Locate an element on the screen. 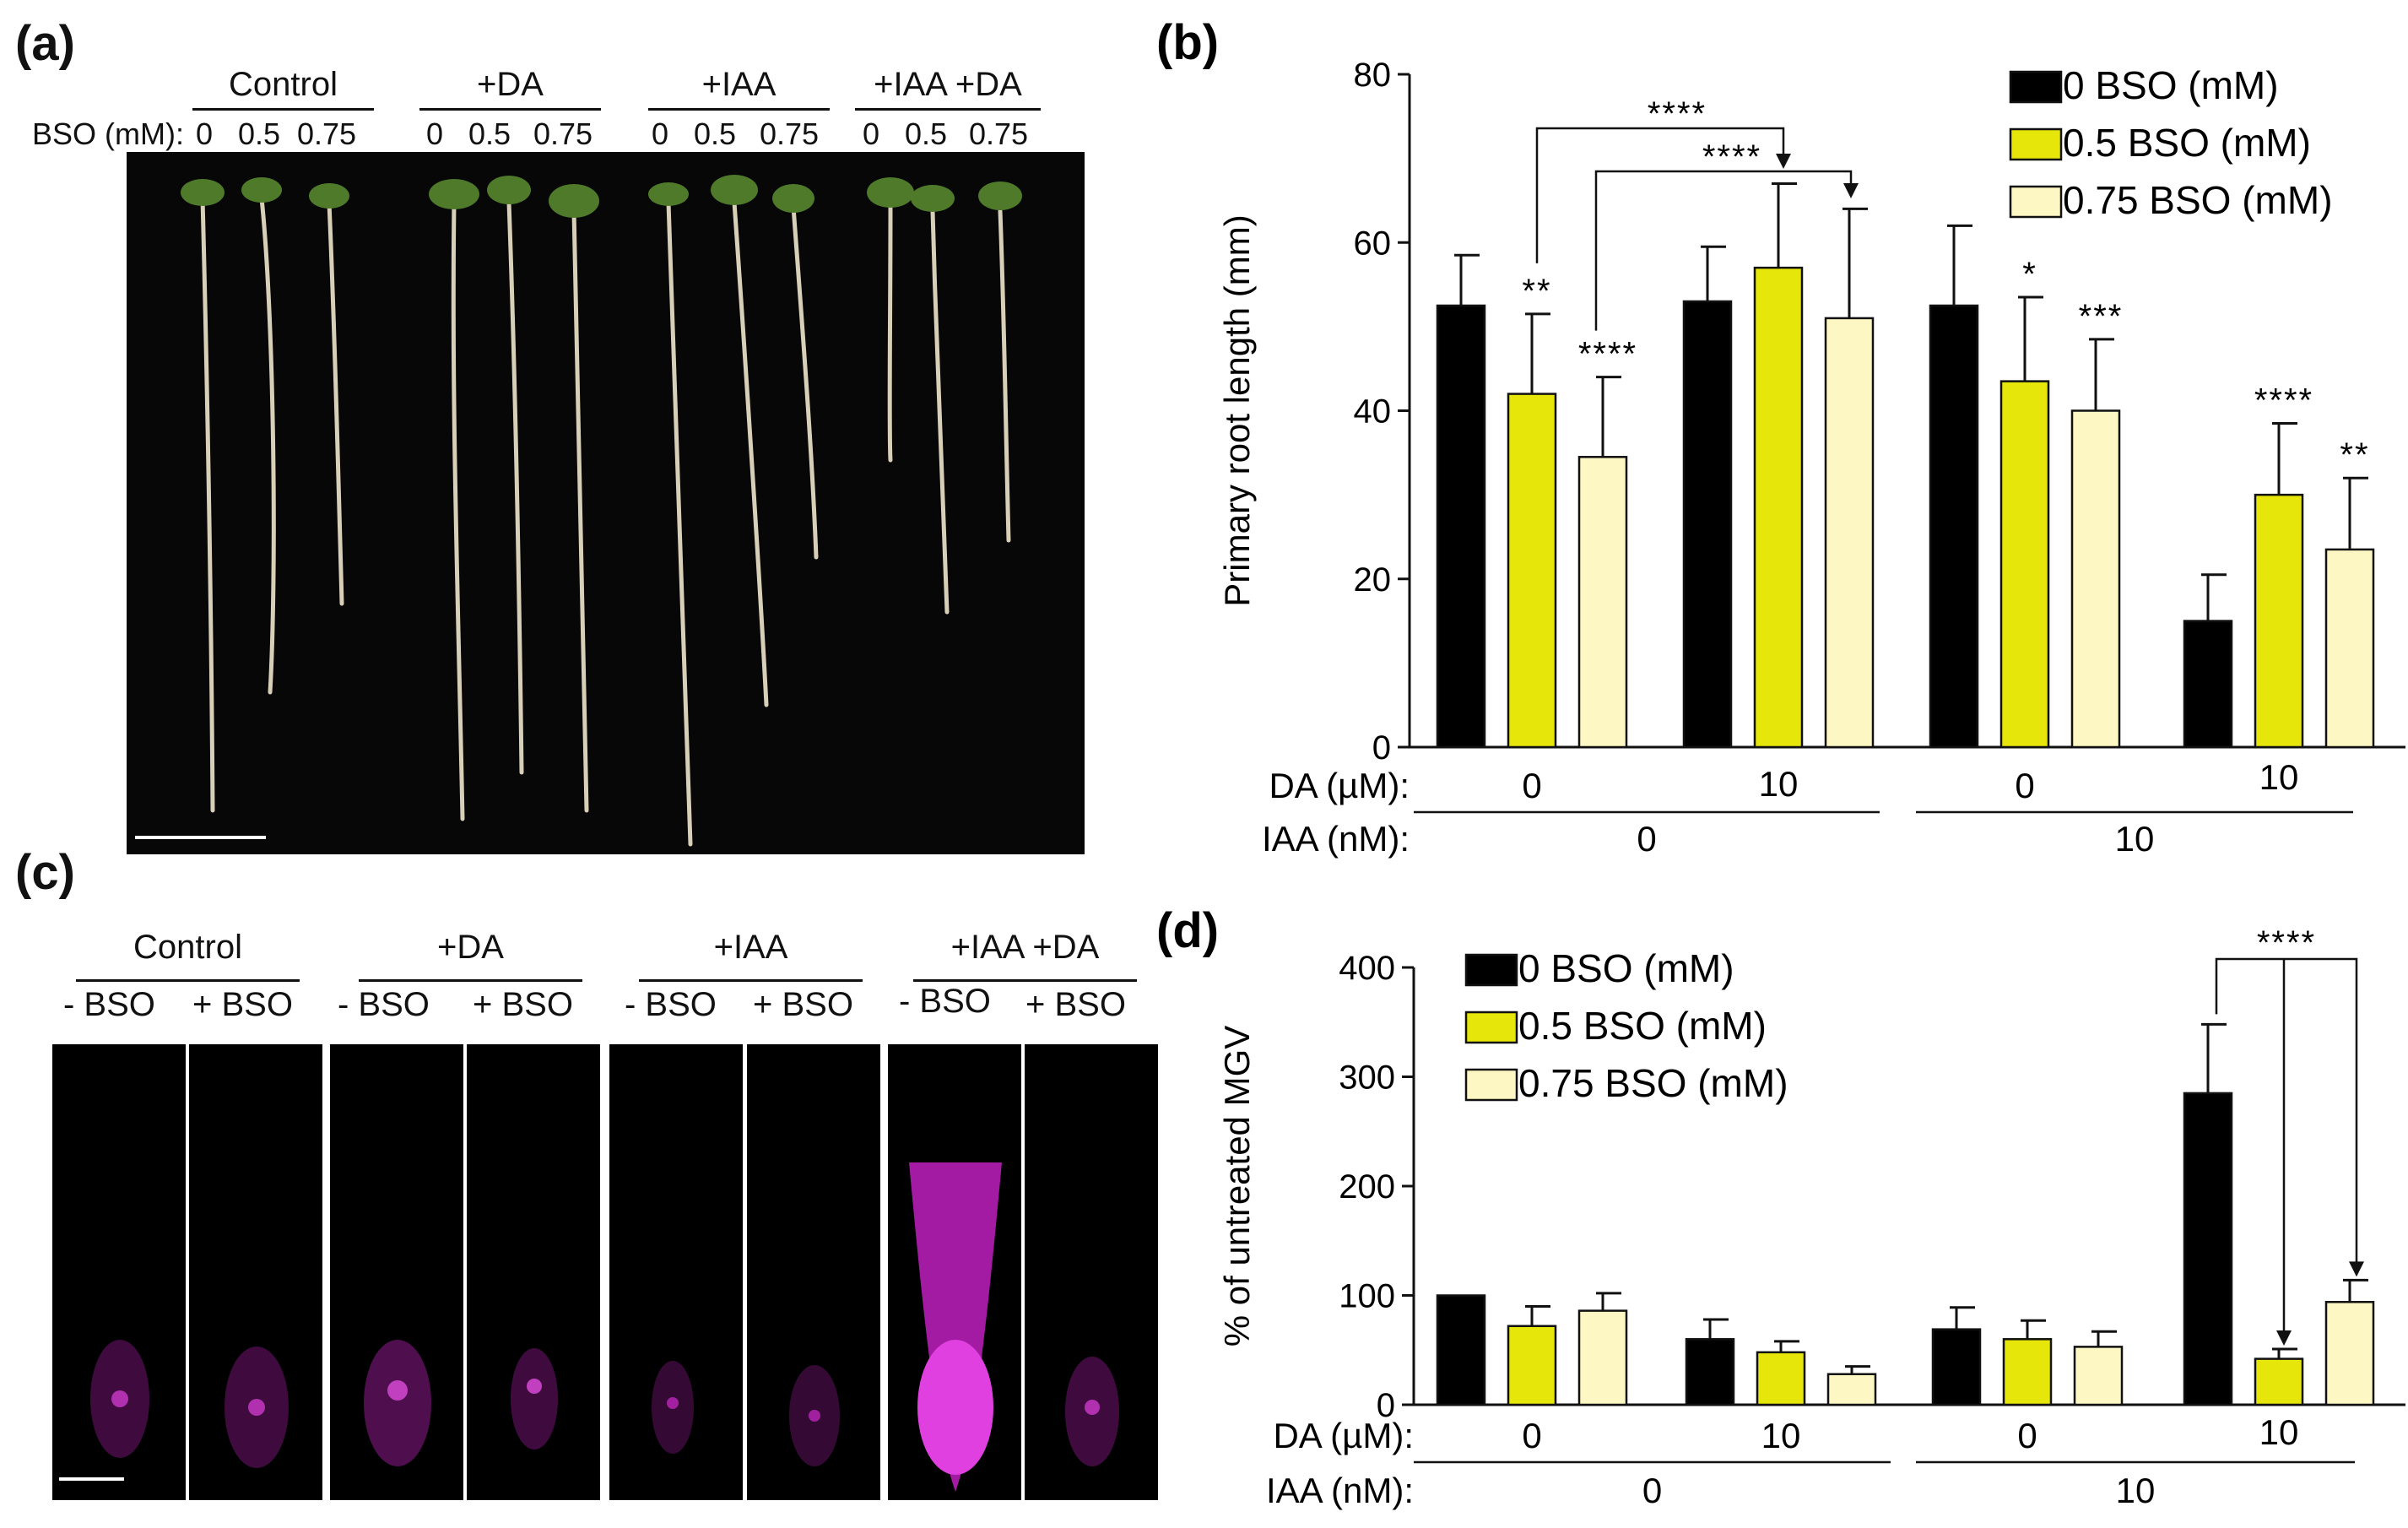  y-tick-label: 40 is located at coordinates (1373, 412).